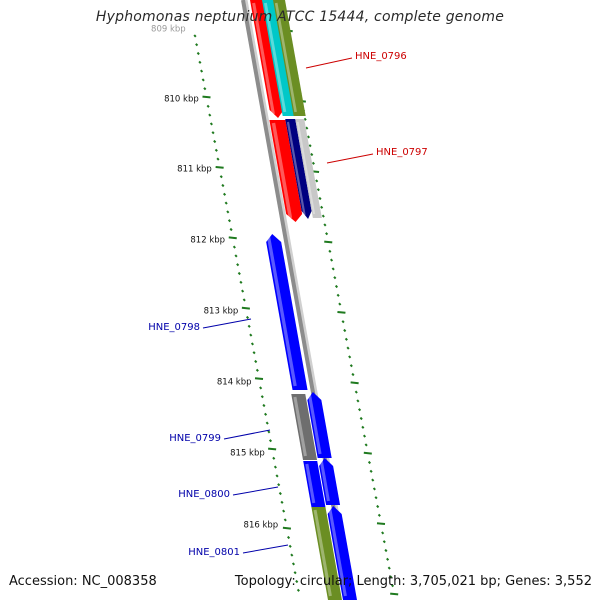 Image resolution: width=600 pixels, height=604 pixels. I want to click on feature-navy, so click(298, 169).